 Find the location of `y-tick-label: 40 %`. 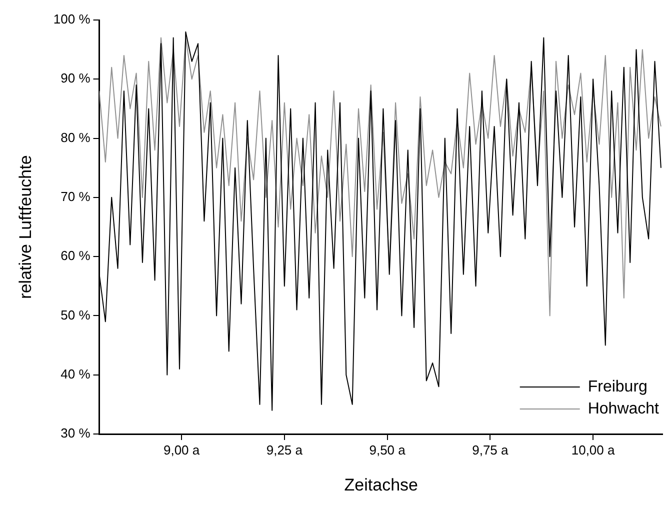

y-tick-label: 40 % is located at coordinates (75, 374).